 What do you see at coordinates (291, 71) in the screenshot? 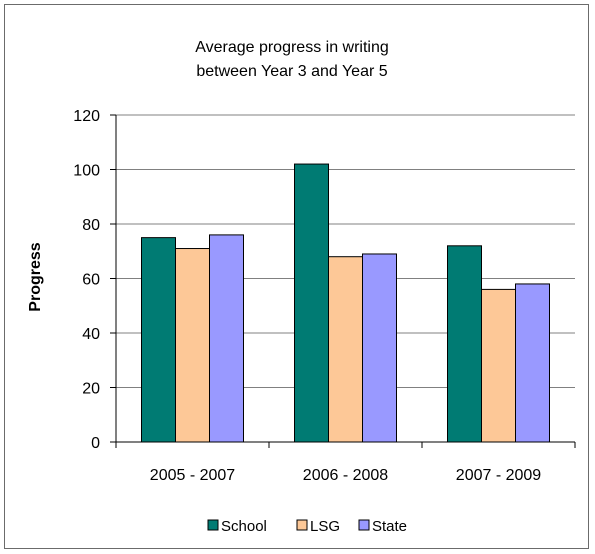
I see `chart-title-line-2: between Year 3 and Year 5` at bounding box center [291, 71].